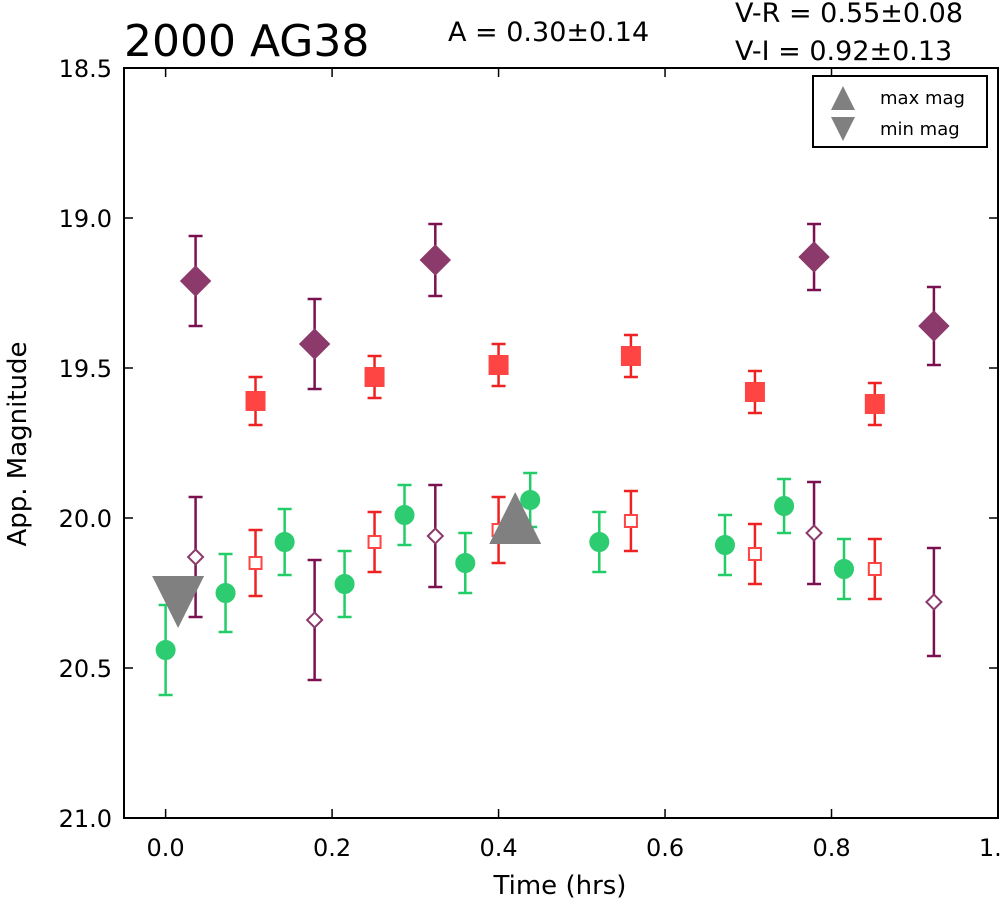 The width and height of the screenshot is (1000, 906). What do you see at coordinates (843, 51) in the screenshot?
I see `v-i-color-annotation: V-I = 0.92±0.13` at bounding box center [843, 51].